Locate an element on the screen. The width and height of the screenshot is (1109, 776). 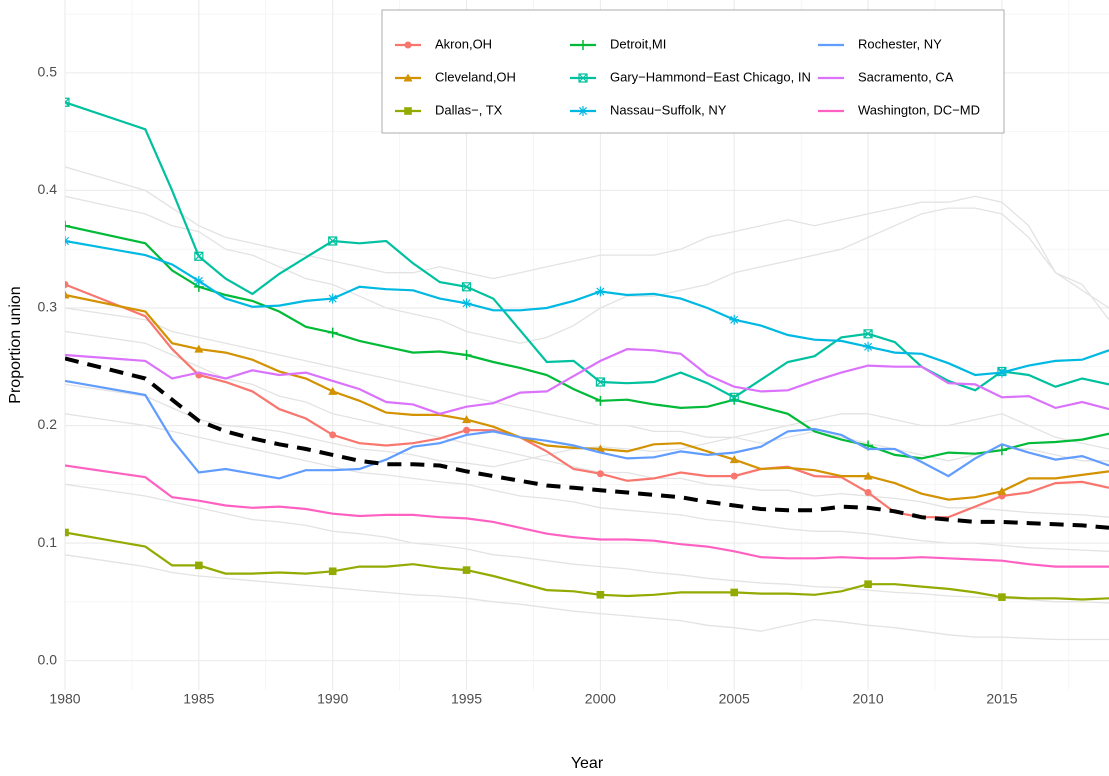
x-tick-label: 1980 is located at coordinates (64, 699).